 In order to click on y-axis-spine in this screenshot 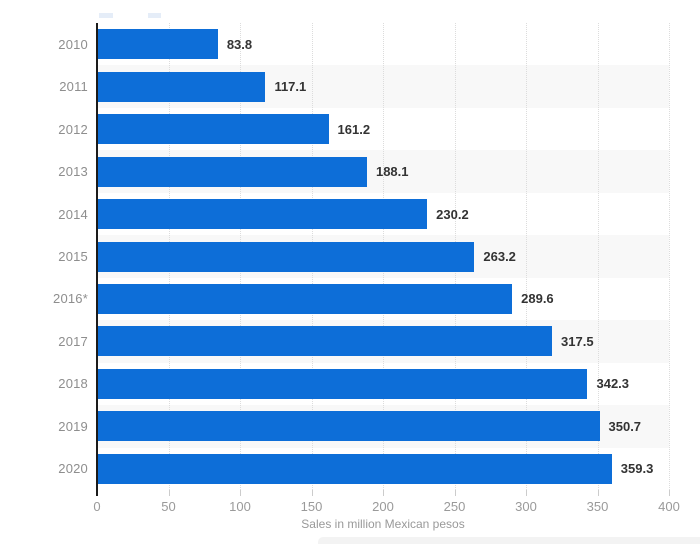, I will do `click(97, 259)`.